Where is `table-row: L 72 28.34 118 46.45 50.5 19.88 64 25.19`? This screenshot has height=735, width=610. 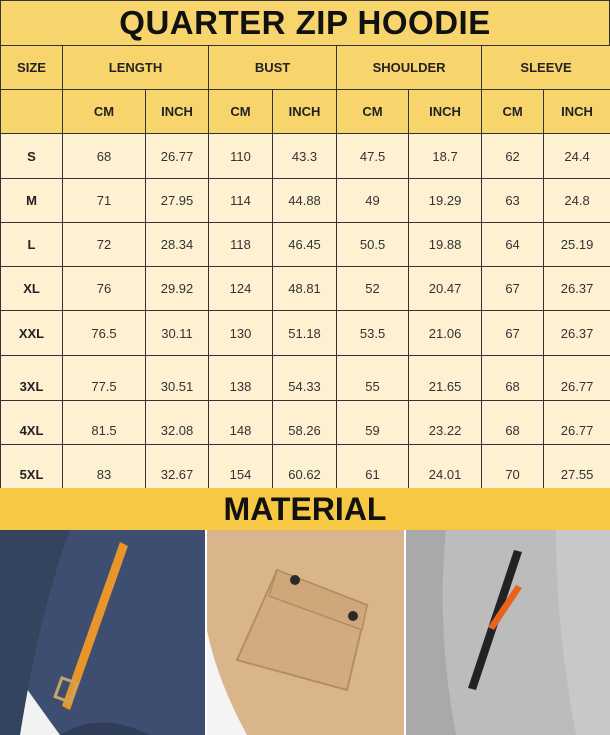
table-row: L 72 28.34 118 46.45 50.5 19.88 64 25.19 is located at coordinates (305, 244).